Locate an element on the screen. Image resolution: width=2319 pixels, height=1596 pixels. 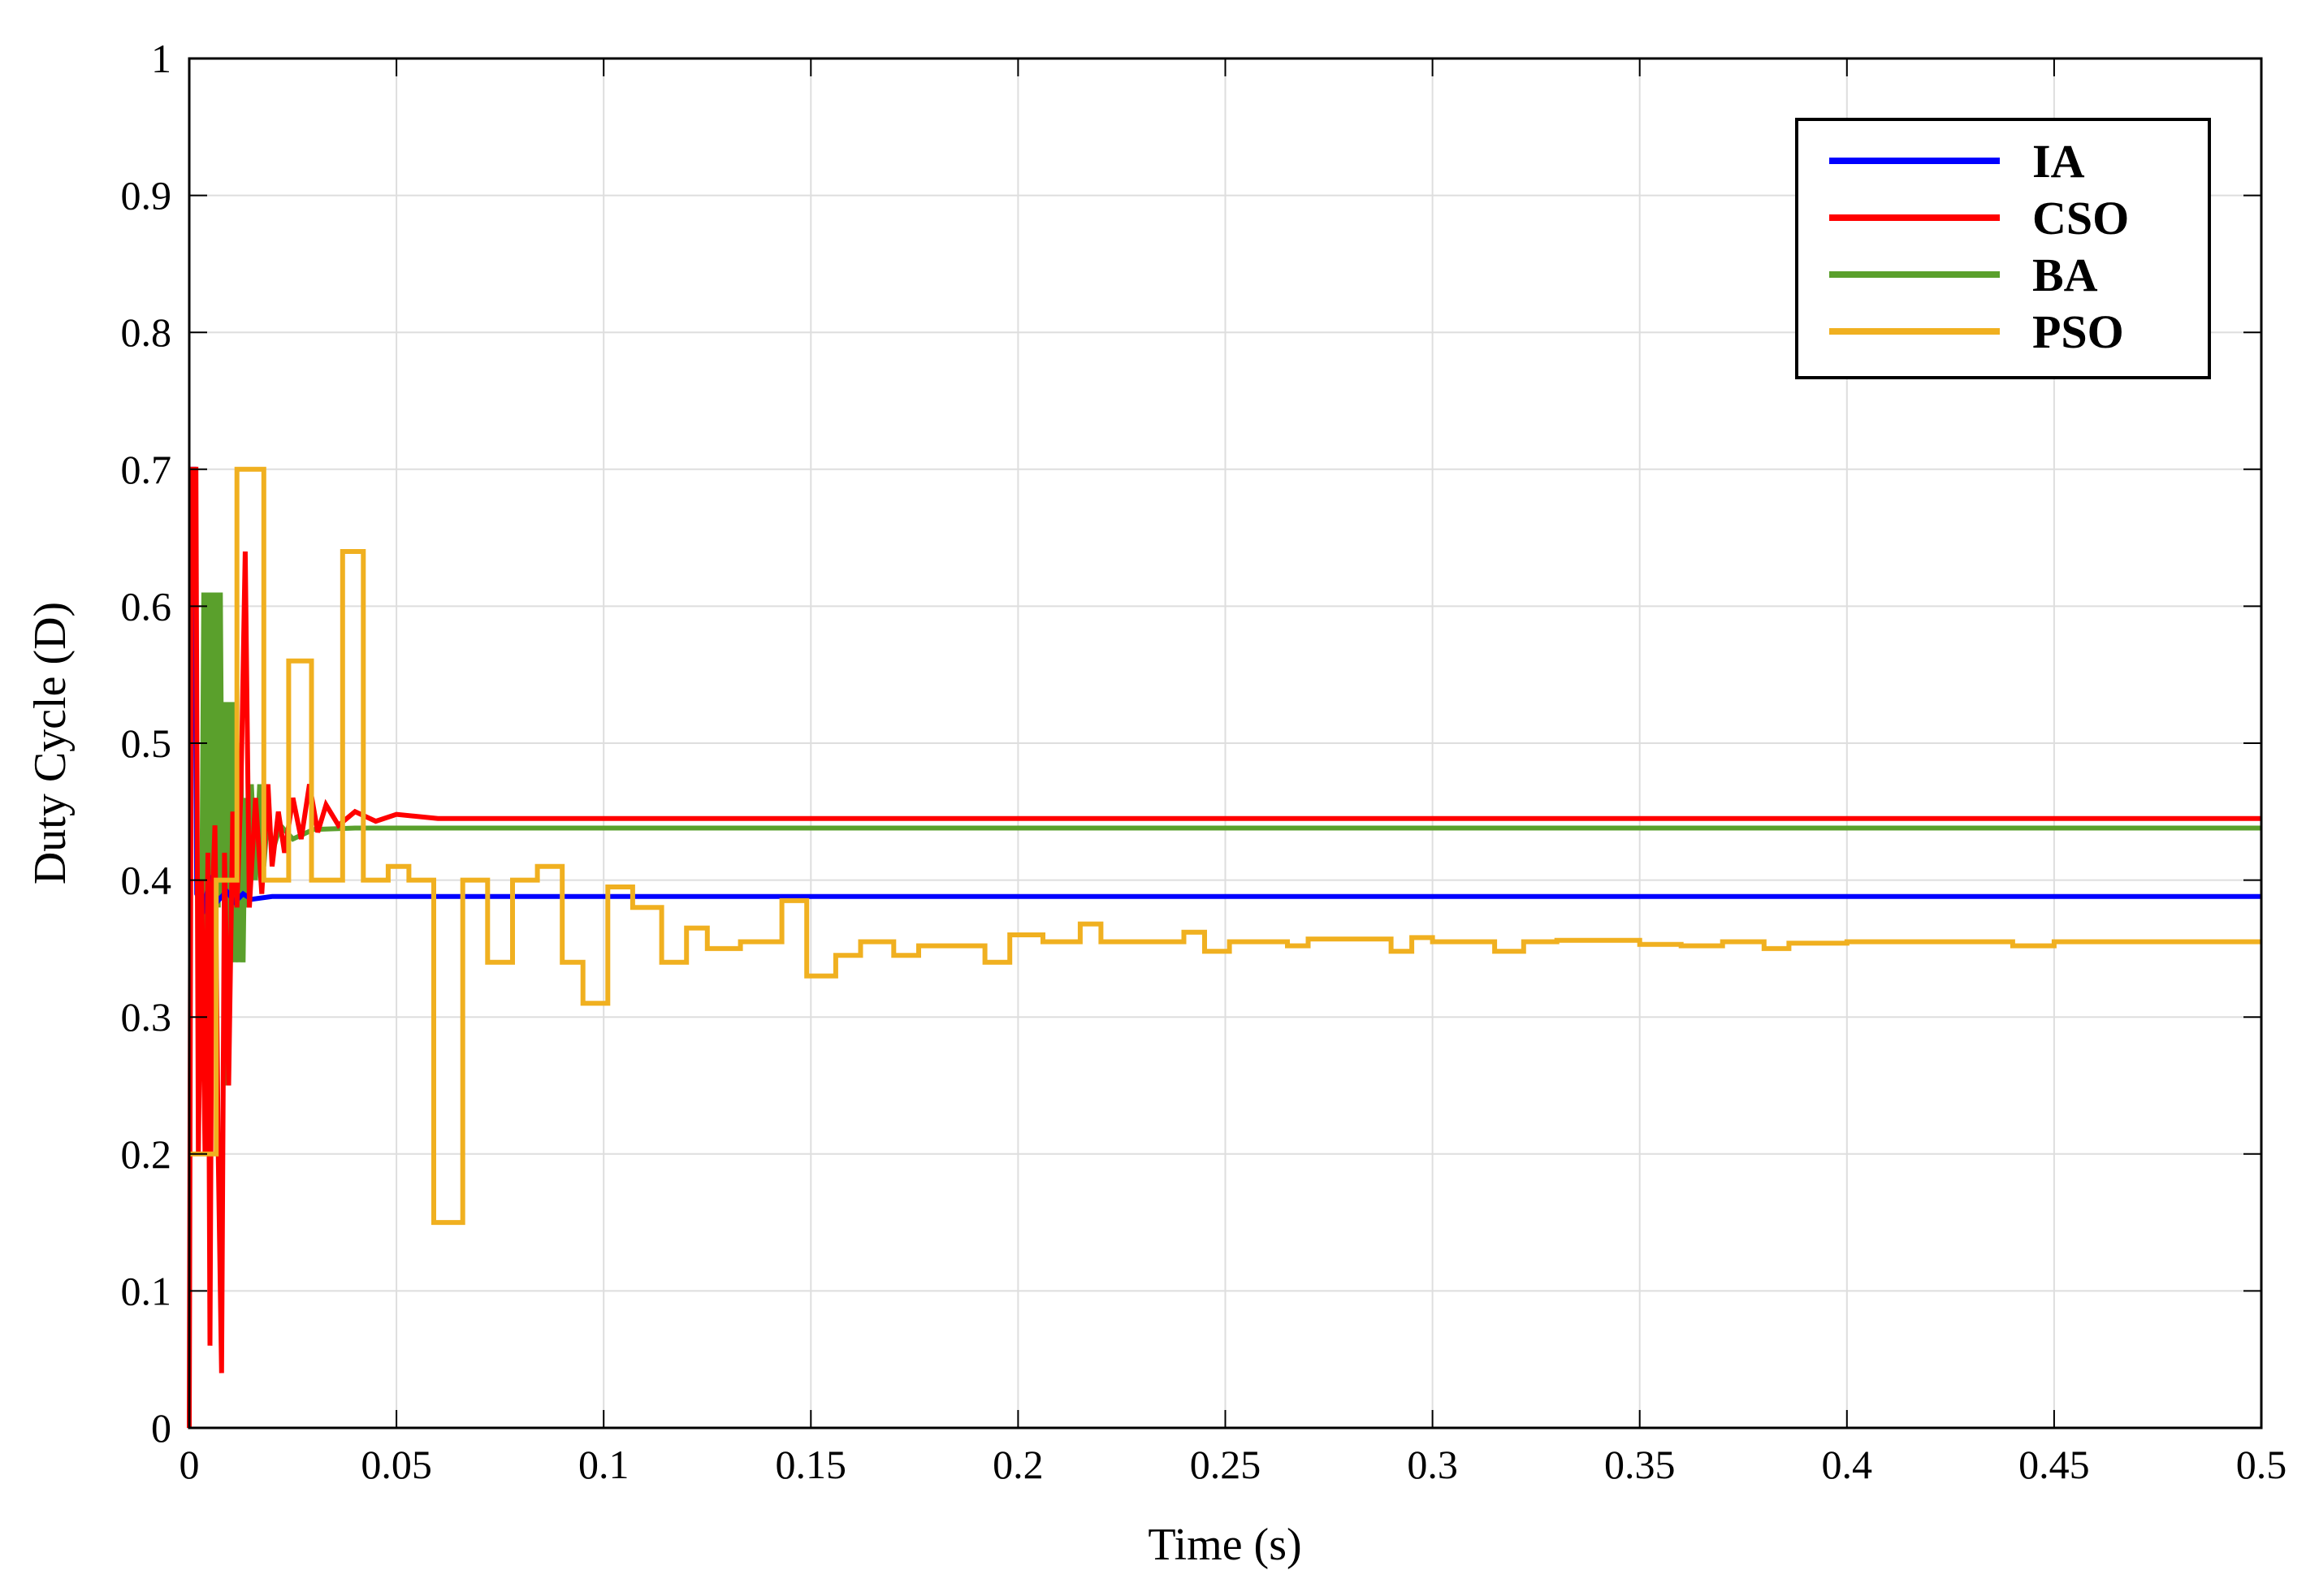
legend-label-pso: PSO is located at coordinates (2078, 331).